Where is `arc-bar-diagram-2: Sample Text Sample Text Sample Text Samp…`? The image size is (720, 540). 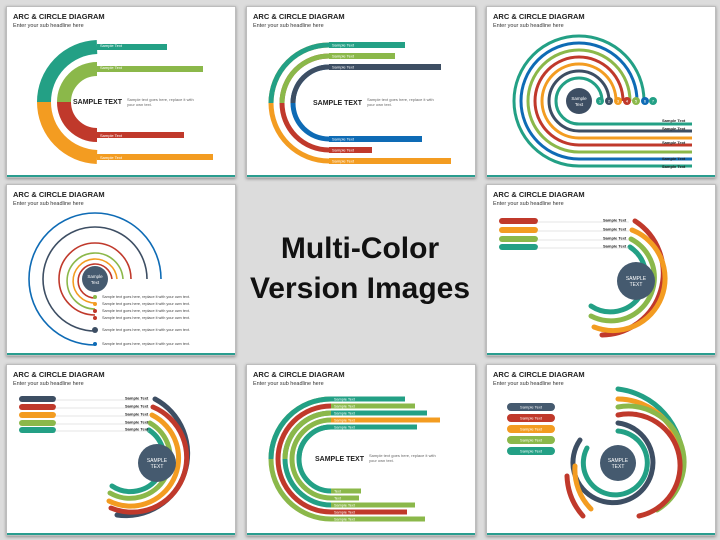
arc-bar-diagram-2: Sample Text Sample Text Sample Text Samp… is located at coordinates (359, 103).